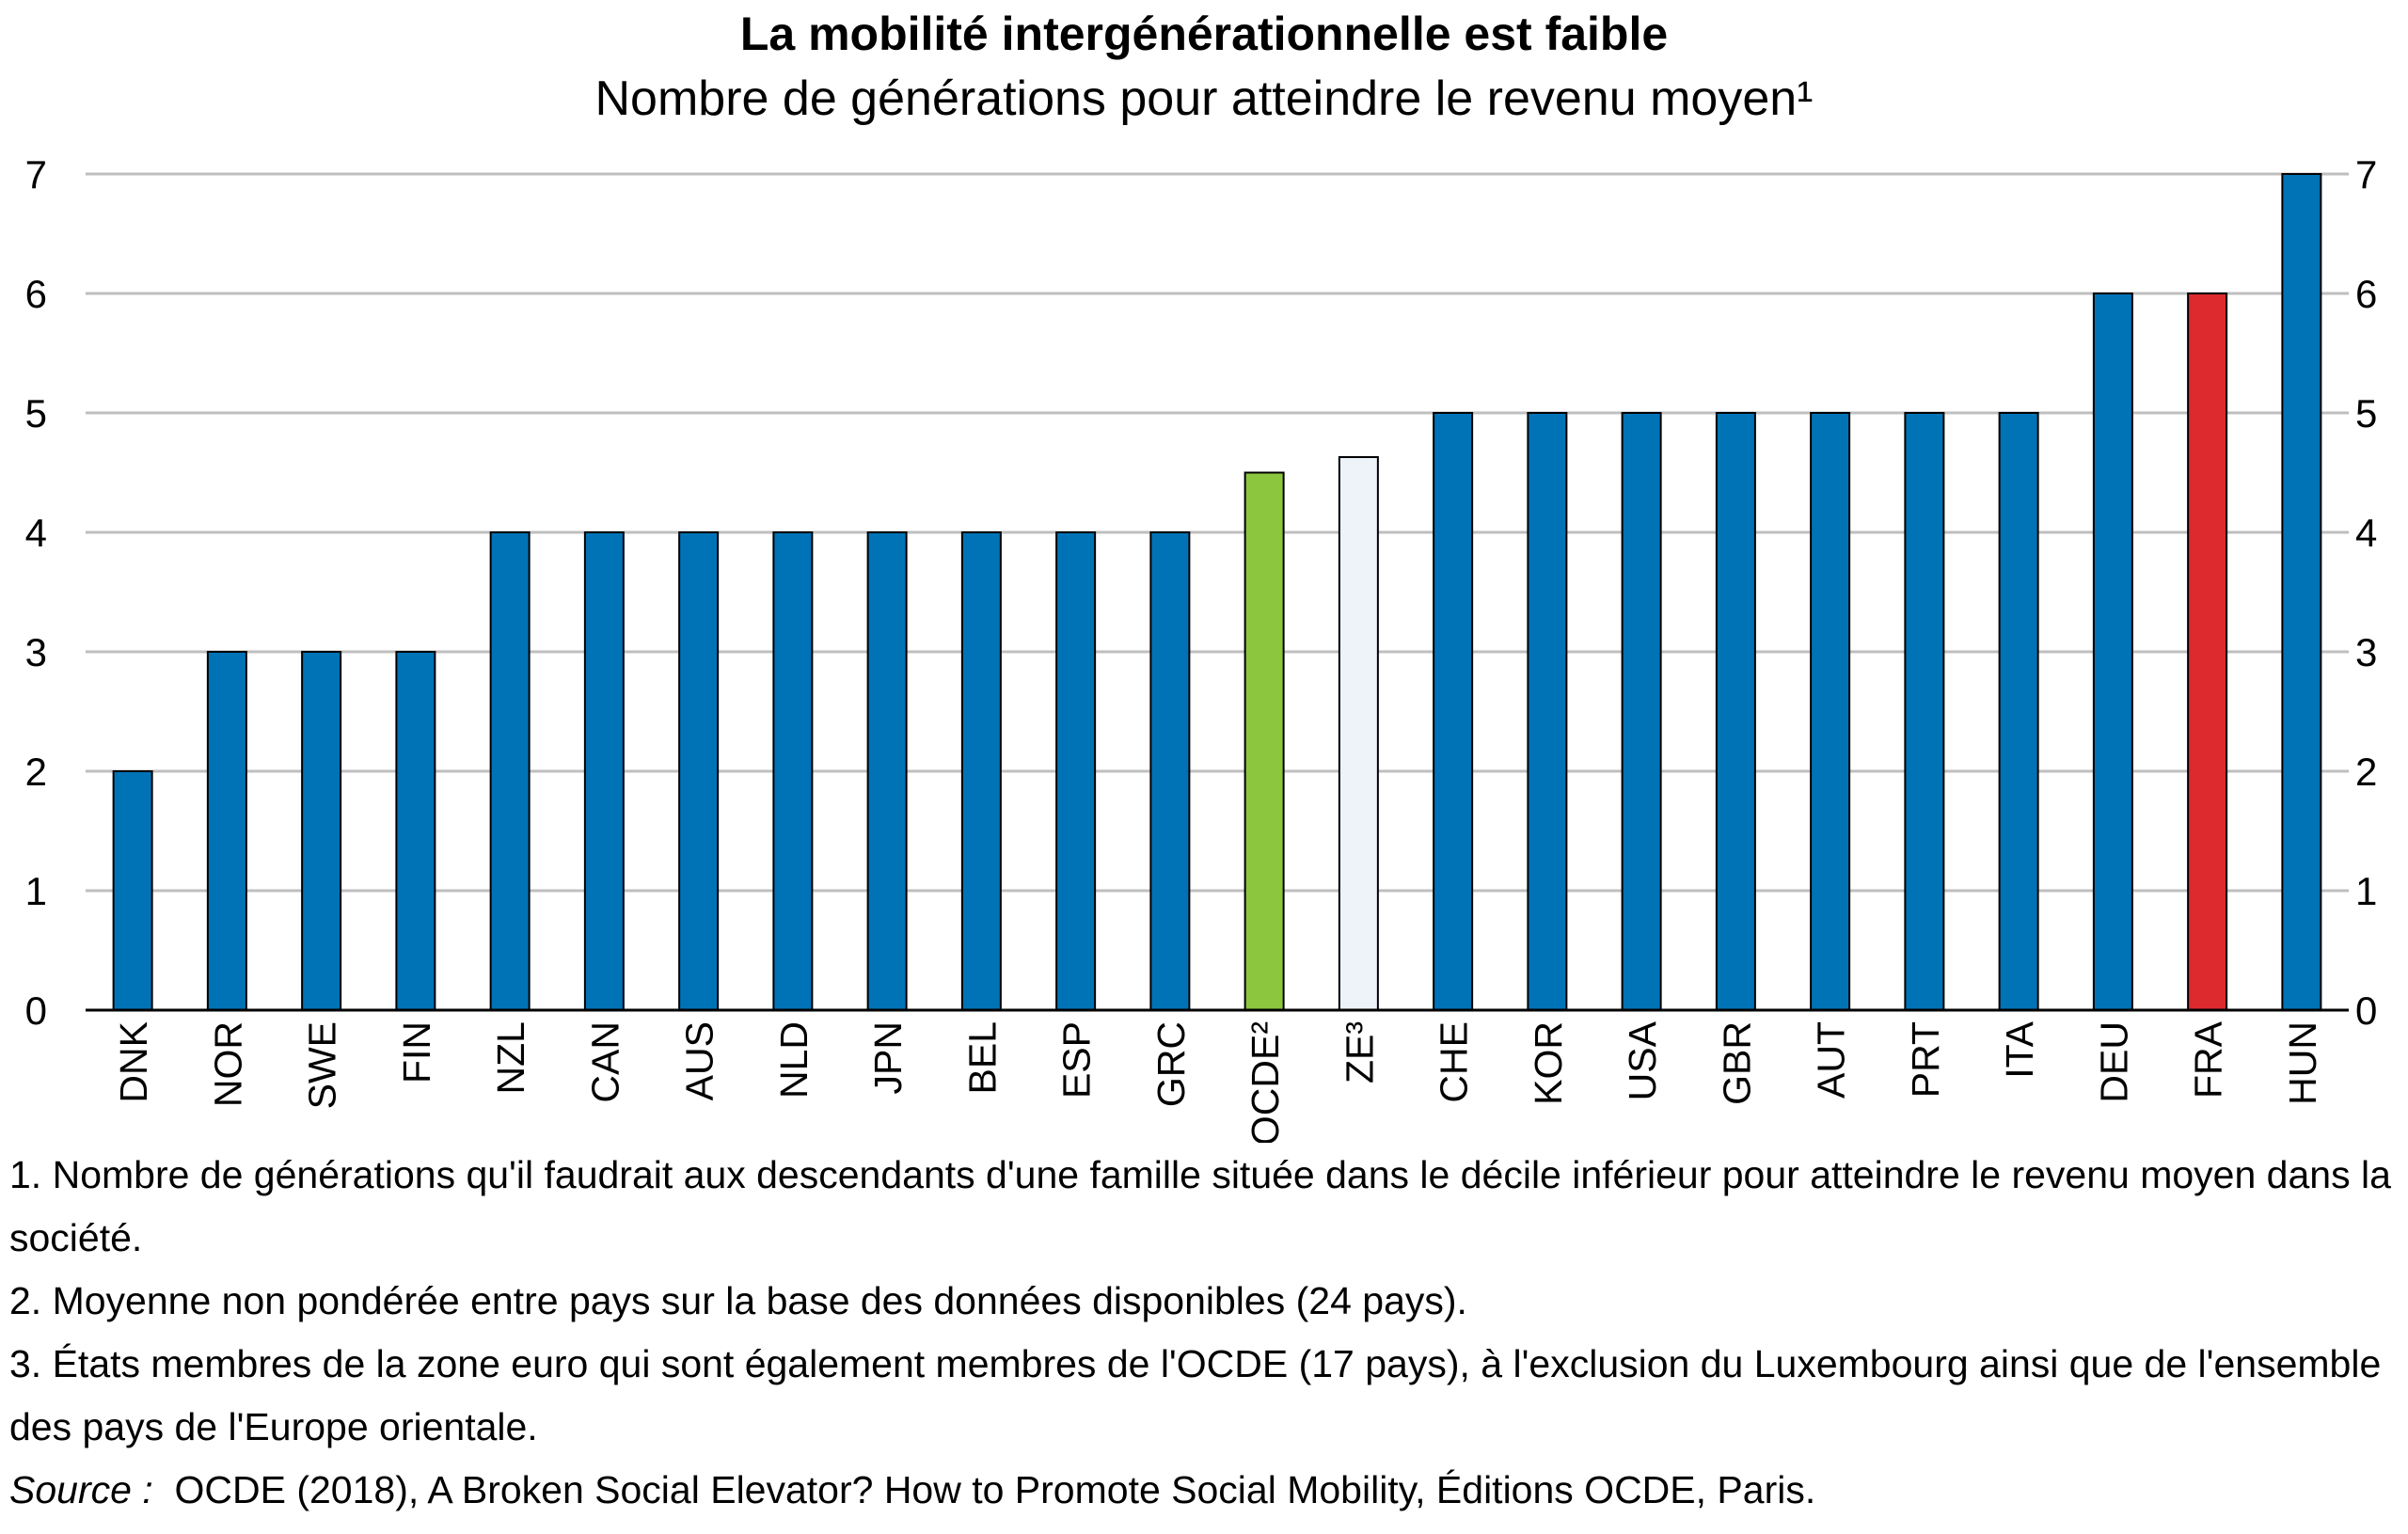 The width and height of the screenshot is (2408, 1534). I want to click on y-tick-label-right: 0, so click(2366, 1011).